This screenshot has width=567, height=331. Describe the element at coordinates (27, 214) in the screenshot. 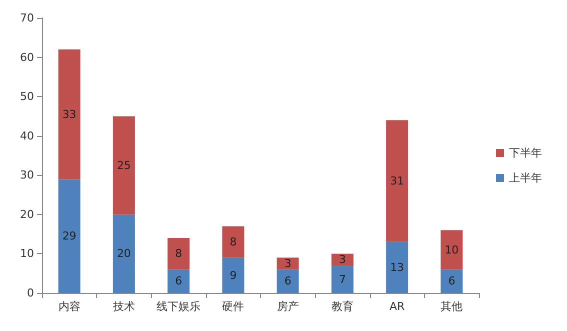

I see `y-tick-label: 20` at that location.